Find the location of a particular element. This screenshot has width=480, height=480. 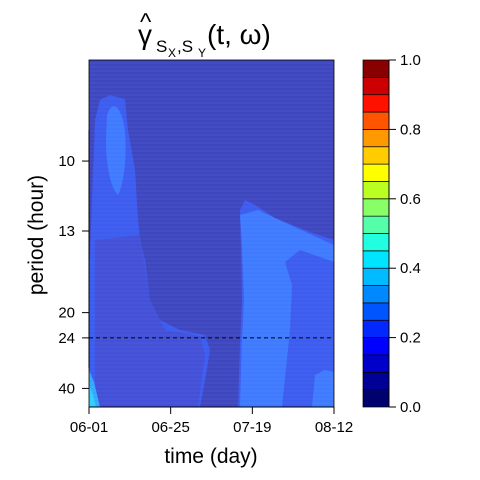

title-hat: ^ is located at coordinates (146, 22).